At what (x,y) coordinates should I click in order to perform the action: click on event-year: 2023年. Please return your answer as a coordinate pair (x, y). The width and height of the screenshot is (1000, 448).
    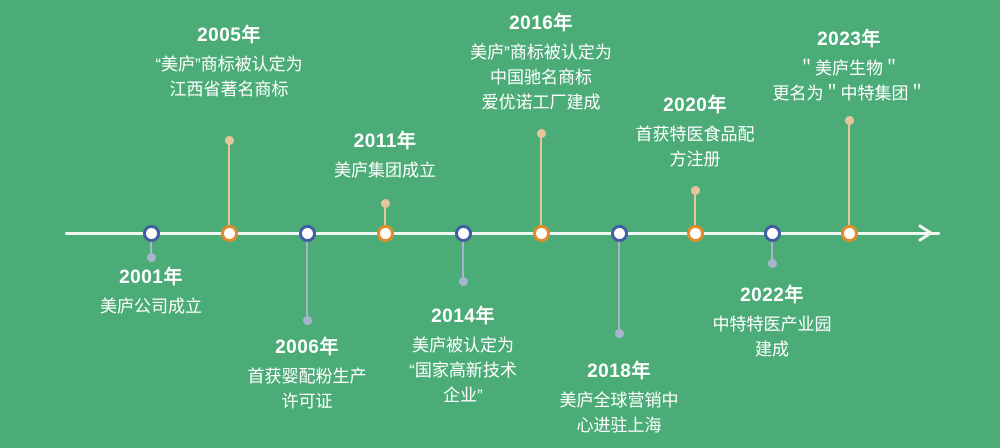
    Looking at the image, I should click on (849, 39).